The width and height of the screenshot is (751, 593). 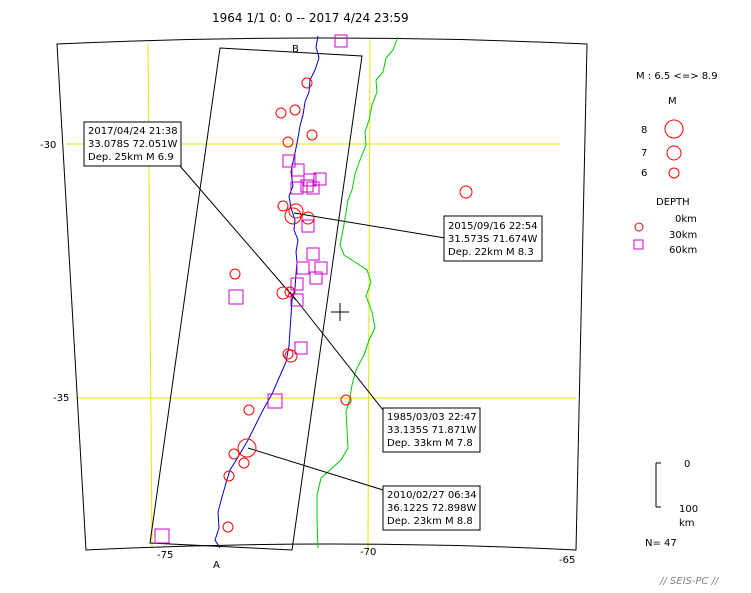 What do you see at coordinates (683, 250) in the screenshot?
I see `legend-depth-60-label: 60km` at bounding box center [683, 250].